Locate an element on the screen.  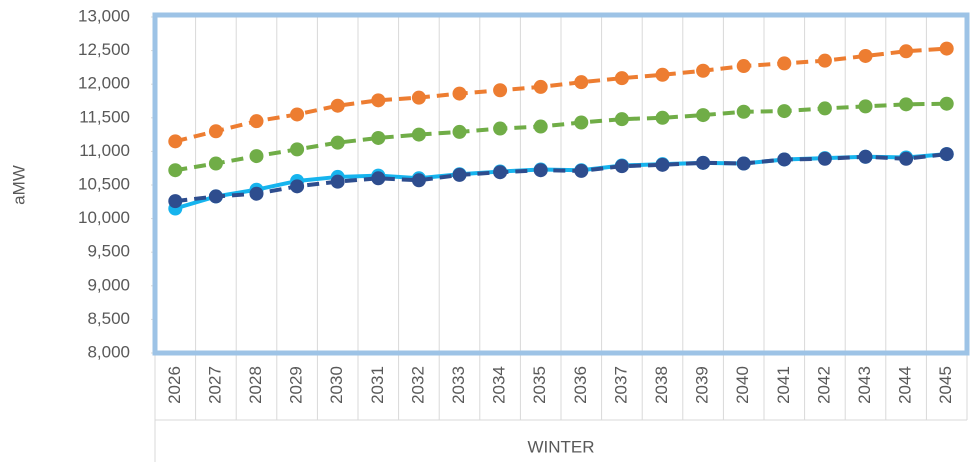
y-tick-label: 11,000 is located at coordinates (104, 150).